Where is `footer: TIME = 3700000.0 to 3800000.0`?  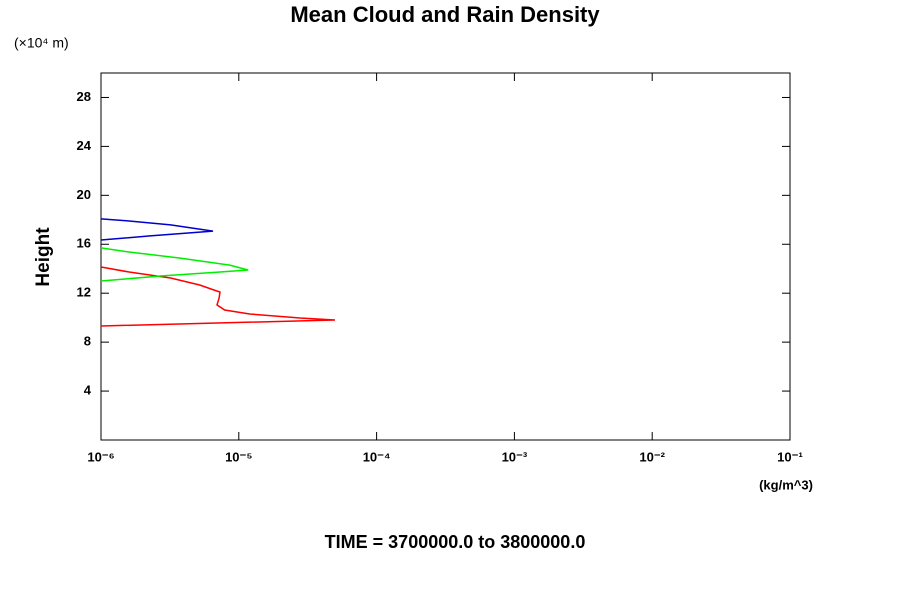 footer: TIME = 3700000.0 to 3800000.0 is located at coordinates (455, 542).